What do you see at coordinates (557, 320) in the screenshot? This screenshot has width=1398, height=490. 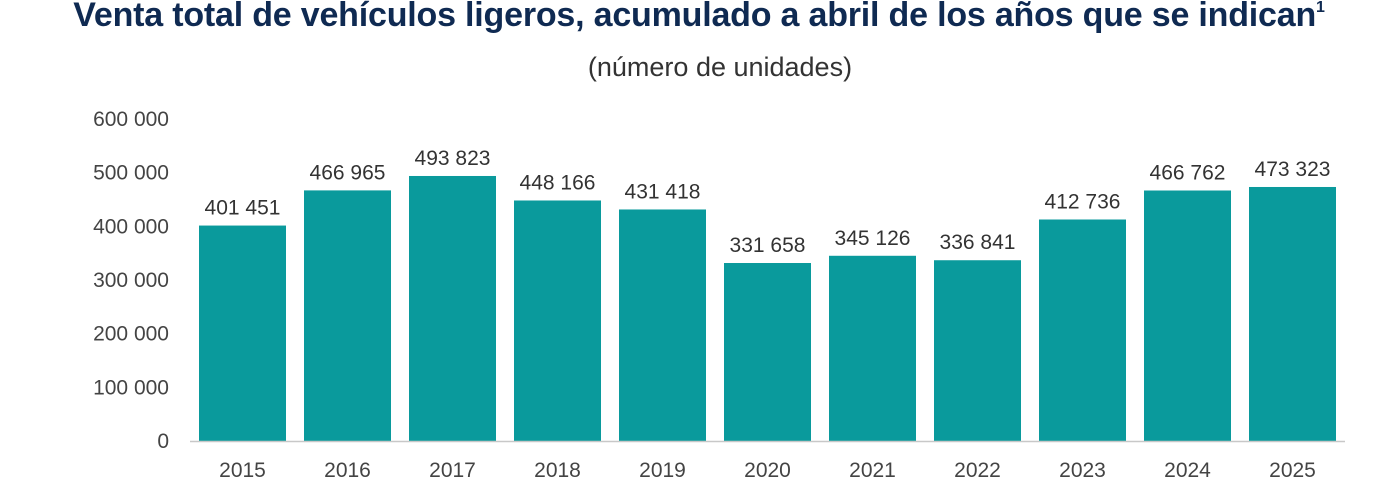 I see `bar-2018` at bounding box center [557, 320].